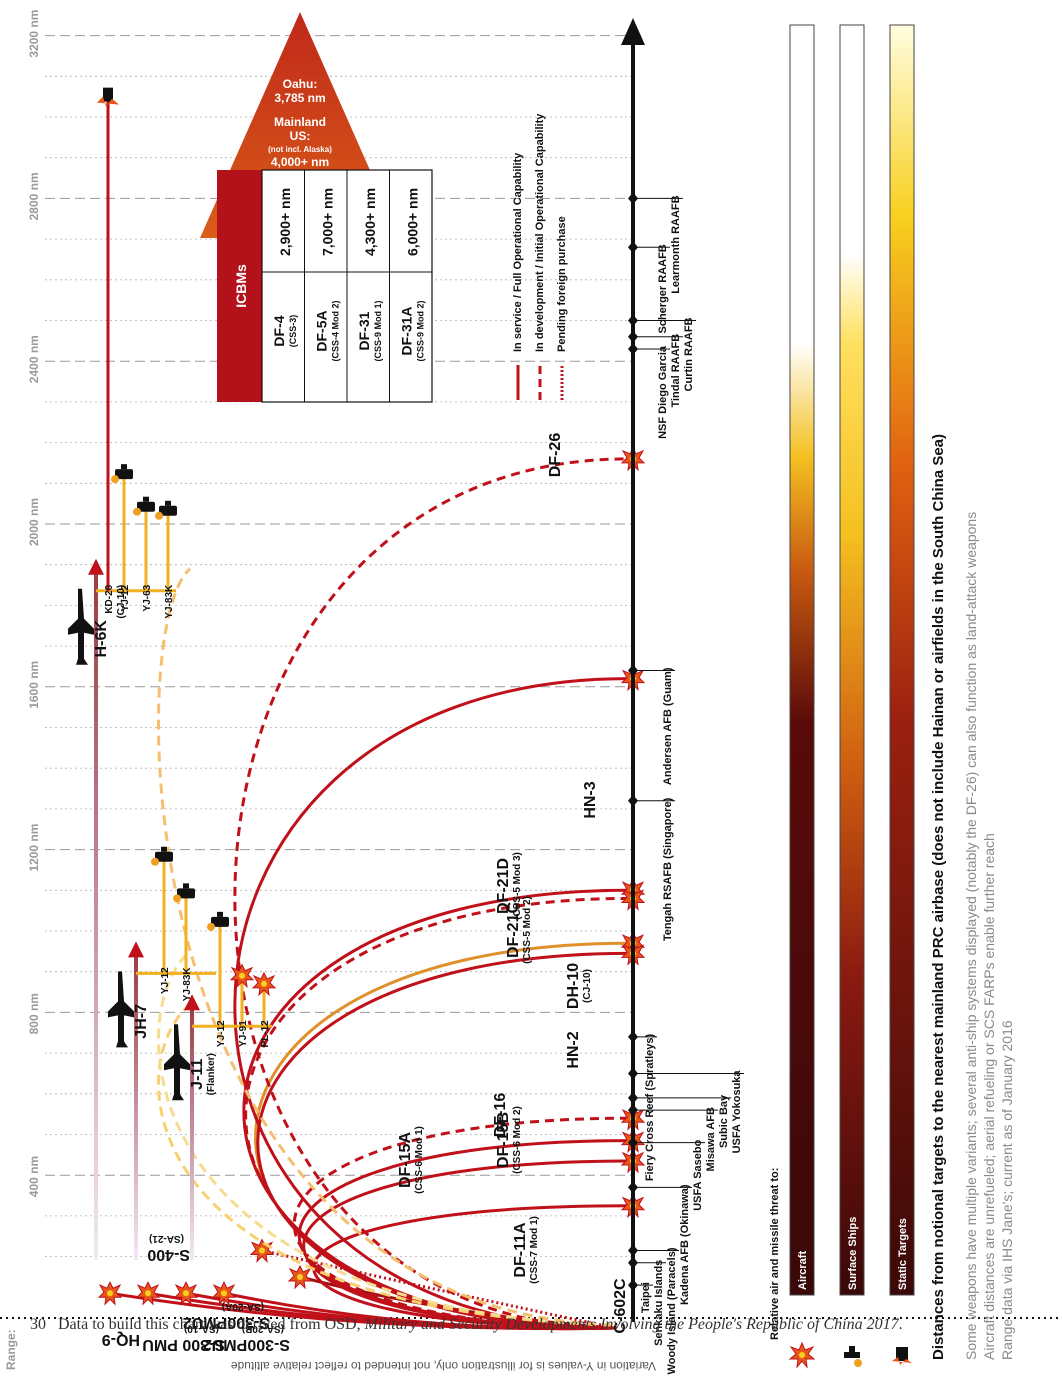 The width and height of the screenshot is (1062, 1377). What do you see at coordinates (243, 1306) in the screenshot?
I see `missile-sublabel: (SA-20A)` at bounding box center [243, 1306].